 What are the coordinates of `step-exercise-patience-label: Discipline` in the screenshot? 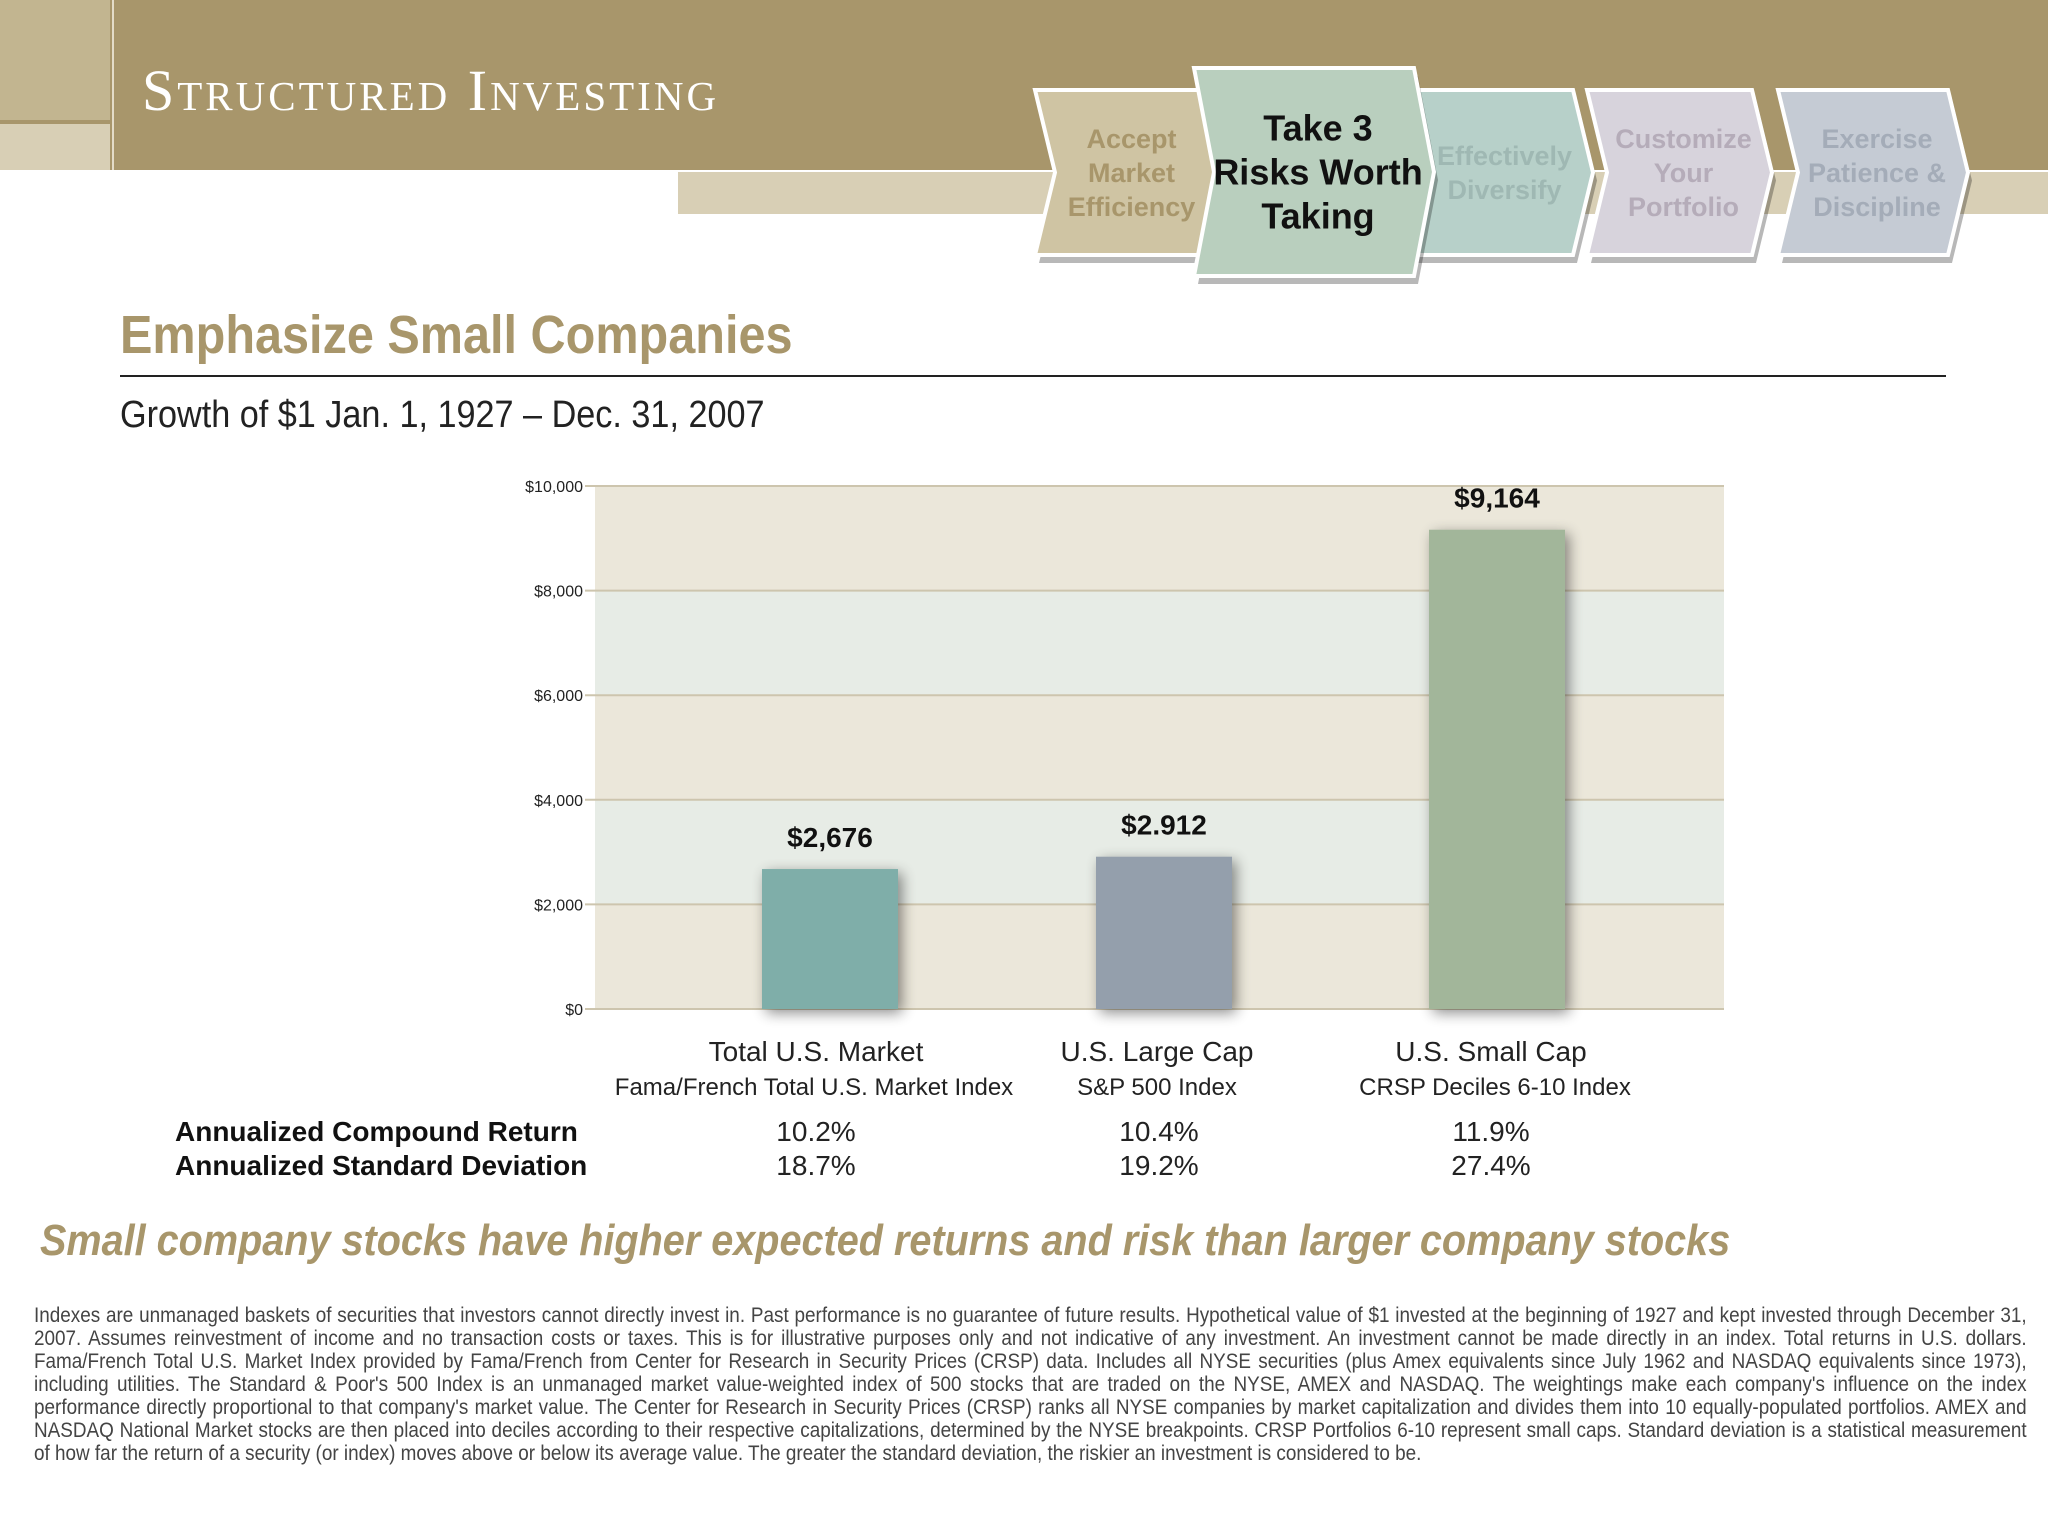 It's located at (1877, 207).